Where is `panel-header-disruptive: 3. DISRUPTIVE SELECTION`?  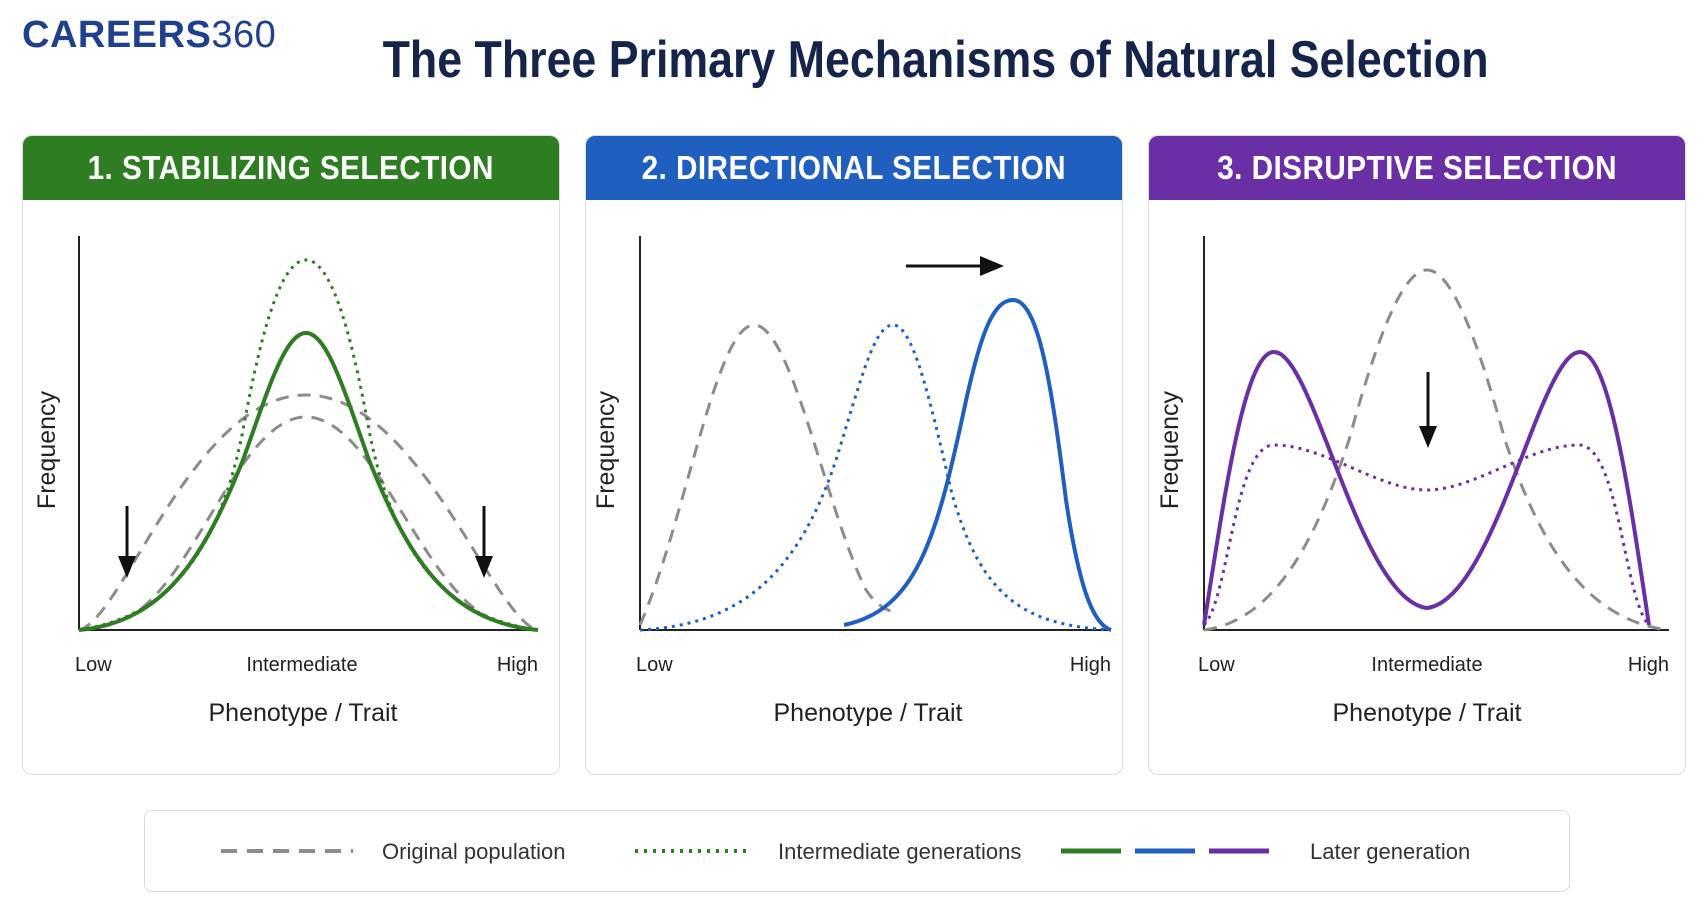 panel-header-disruptive: 3. DISRUPTIVE SELECTION is located at coordinates (1417, 168).